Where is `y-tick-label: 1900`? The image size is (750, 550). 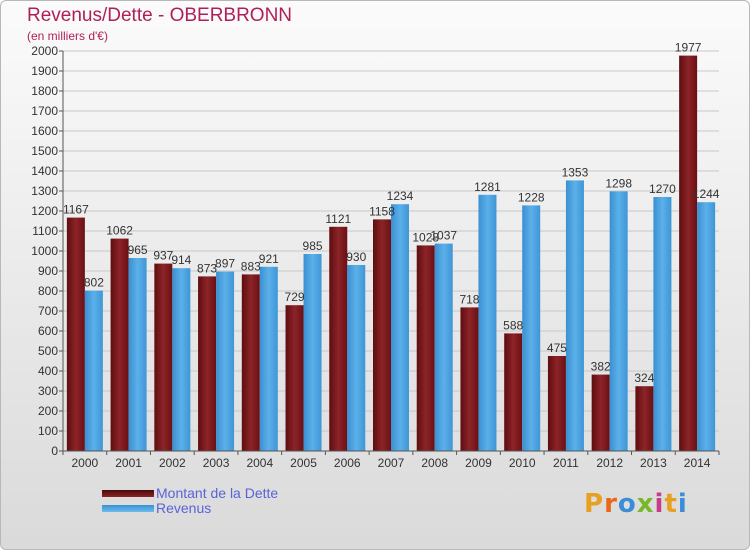 y-tick-label: 1900 is located at coordinates (44, 71).